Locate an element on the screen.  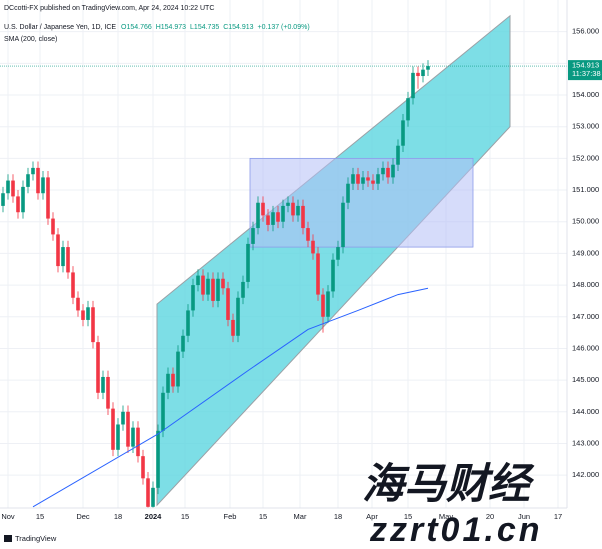
ohlc-open: O154.766 is located at coordinates (136, 27).